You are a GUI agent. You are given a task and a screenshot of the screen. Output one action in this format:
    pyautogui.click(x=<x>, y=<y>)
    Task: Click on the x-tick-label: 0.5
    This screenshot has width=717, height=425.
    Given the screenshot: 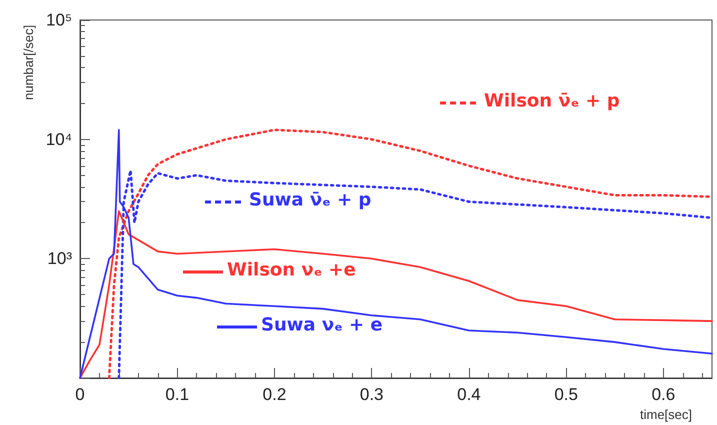 What is the action you would take?
    pyautogui.click(x=566, y=394)
    